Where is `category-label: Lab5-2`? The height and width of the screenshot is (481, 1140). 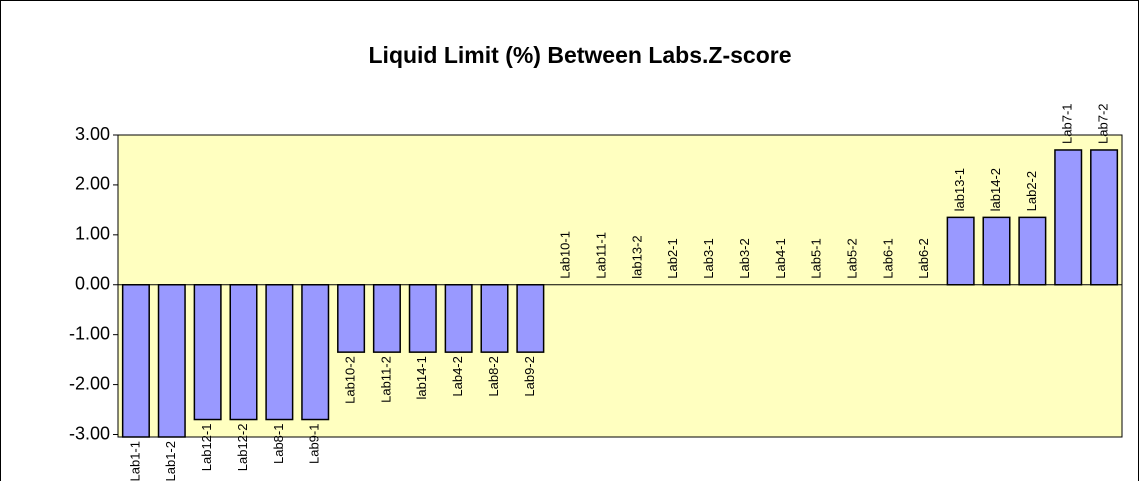
category-label: Lab5-2 is located at coordinates (852, 258).